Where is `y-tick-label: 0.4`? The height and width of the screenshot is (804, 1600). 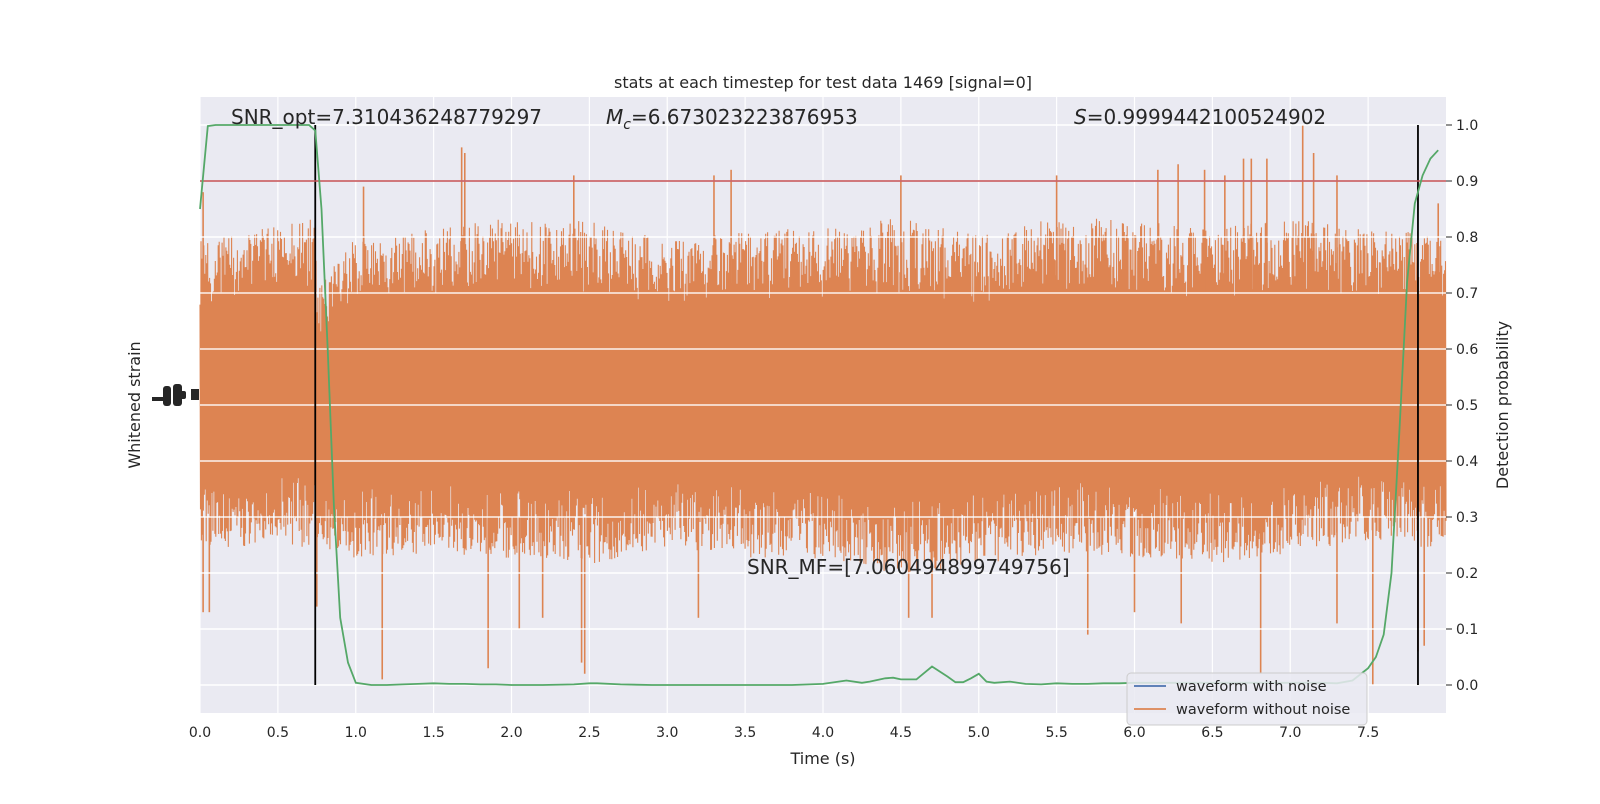 y-tick-label: 0.4 is located at coordinates (1467, 462).